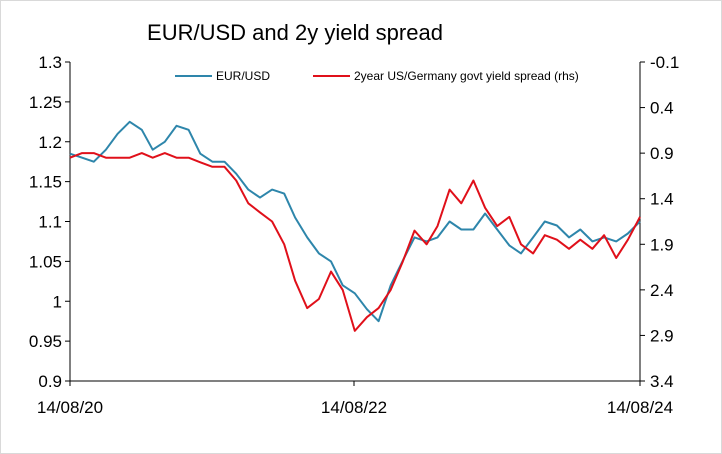 This screenshot has height=454, width=722. Describe the element at coordinates (662, 335) in the screenshot. I see `right-tick-label: 2.9` at that location.